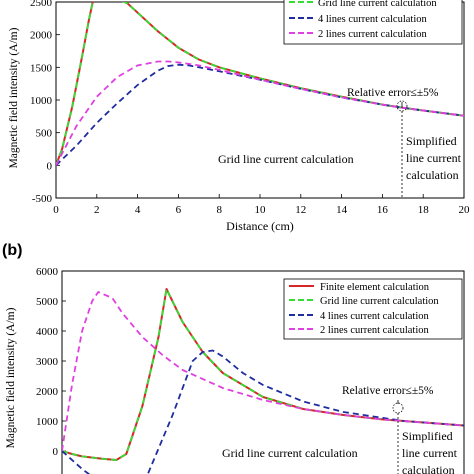 This screenshot has width=474, height=474. Describe the element at coordinates (44, 134) in the screenshot. I see `y-tick-label-a: 500` at that location.